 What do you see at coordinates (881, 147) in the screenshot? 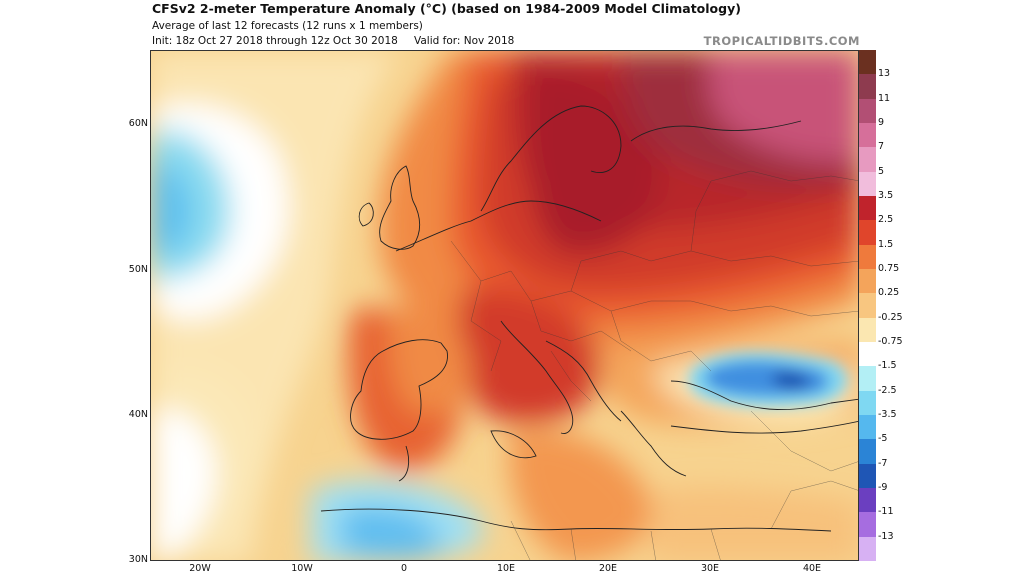
I see `colorbar-label: 7` at bounding box center [881, 147].